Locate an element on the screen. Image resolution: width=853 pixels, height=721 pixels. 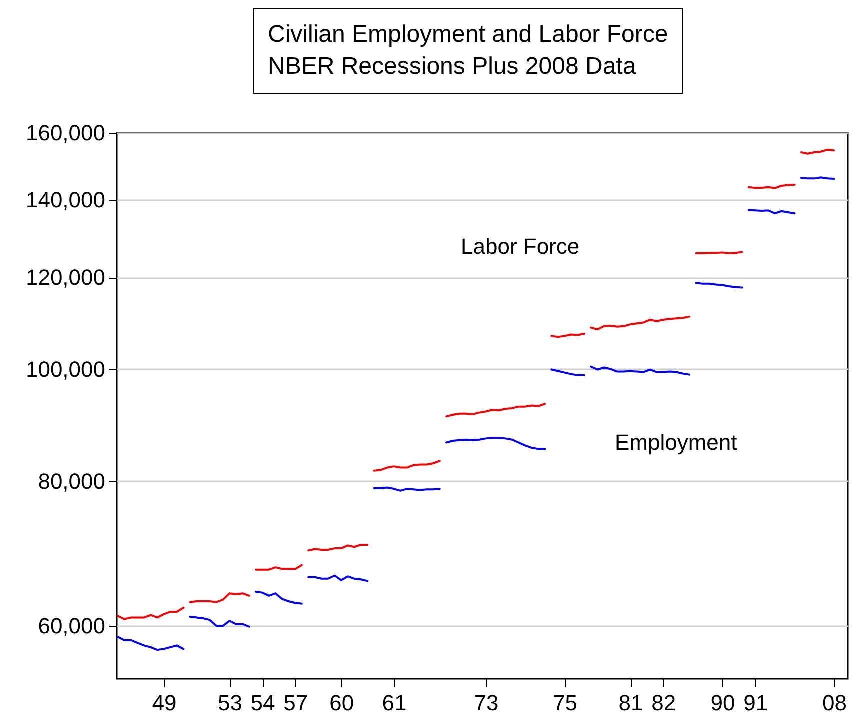
y-tick-label: 60,000 is located at coordinates (72, 626).